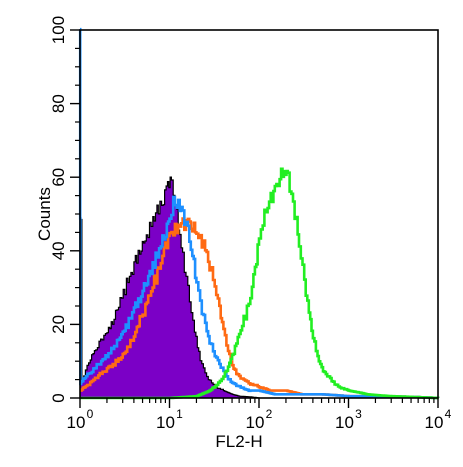  I want to click on y-tick-label: 40, so click(58, 250).